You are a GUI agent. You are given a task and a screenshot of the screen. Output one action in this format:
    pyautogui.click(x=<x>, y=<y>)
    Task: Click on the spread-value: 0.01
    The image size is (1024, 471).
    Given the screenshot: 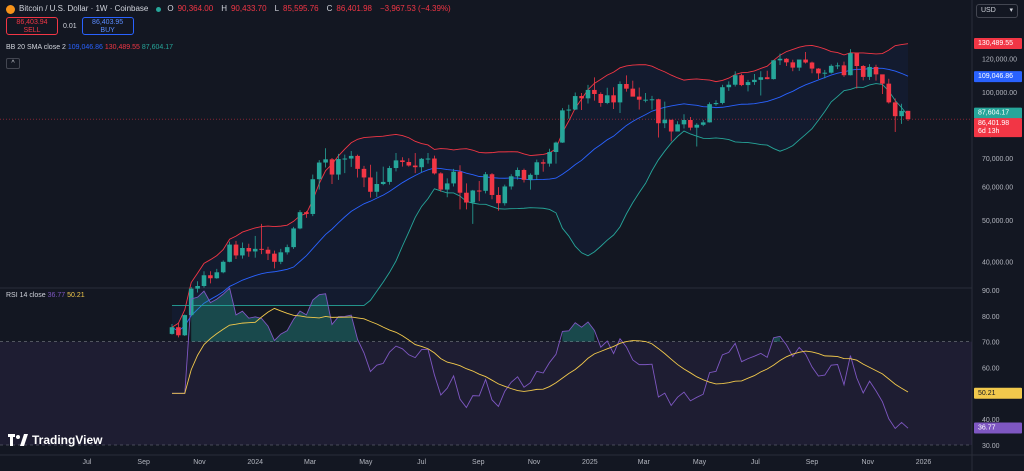 What is the action you would take?
    pyautogui.click(x=70, y=26)
    